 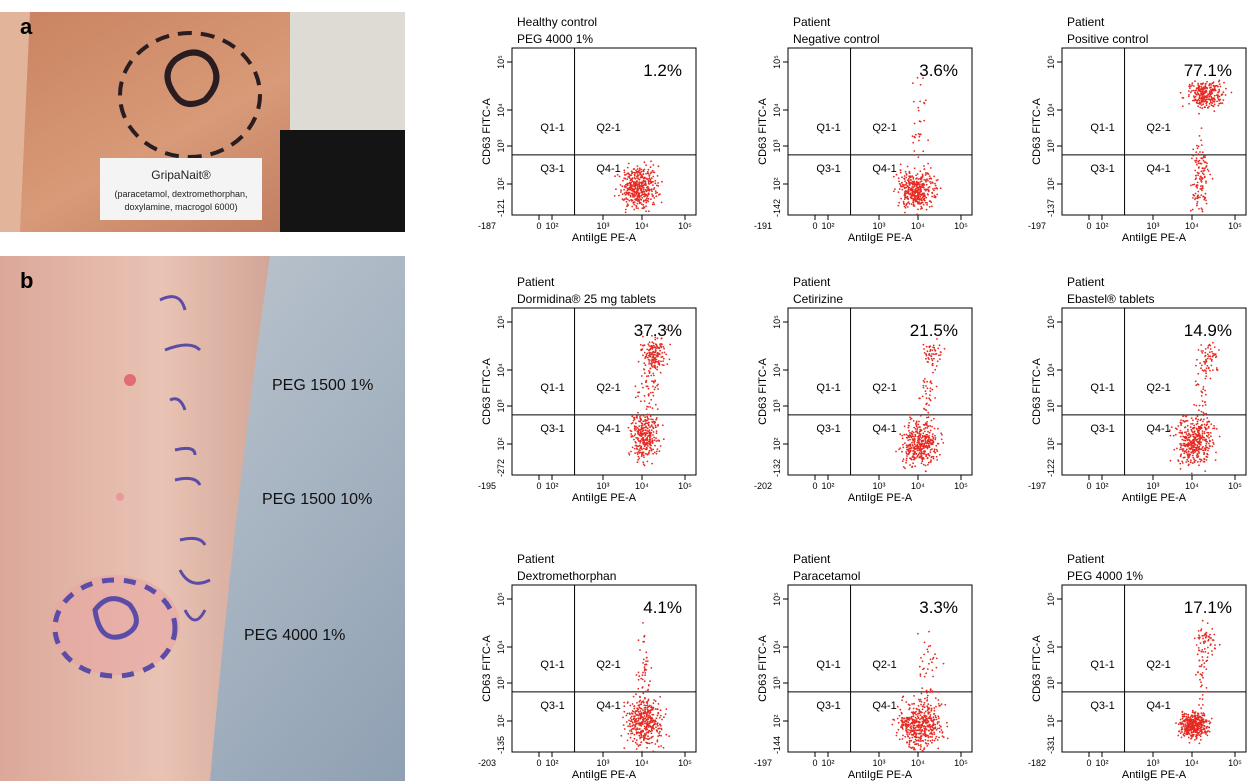 What do you see at coordinates (812, 282) in the screenshot?
I see `plot-title: Patient` at bounding box center [812, 282].